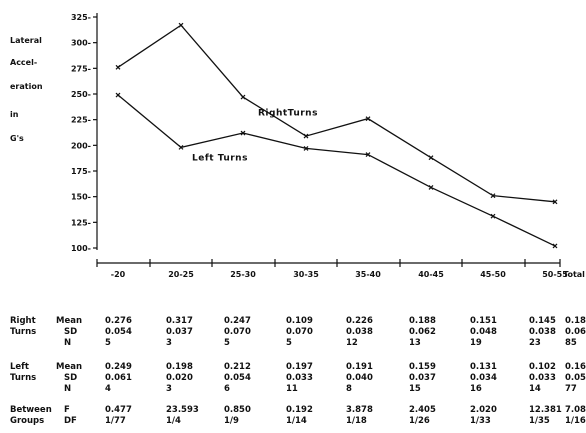 The image size is (586, 433). What do you see at coordinates (288, 114) in the screenshot?
I see `series-label-right-turns: RightTurns` at bounding box center [288, 114].